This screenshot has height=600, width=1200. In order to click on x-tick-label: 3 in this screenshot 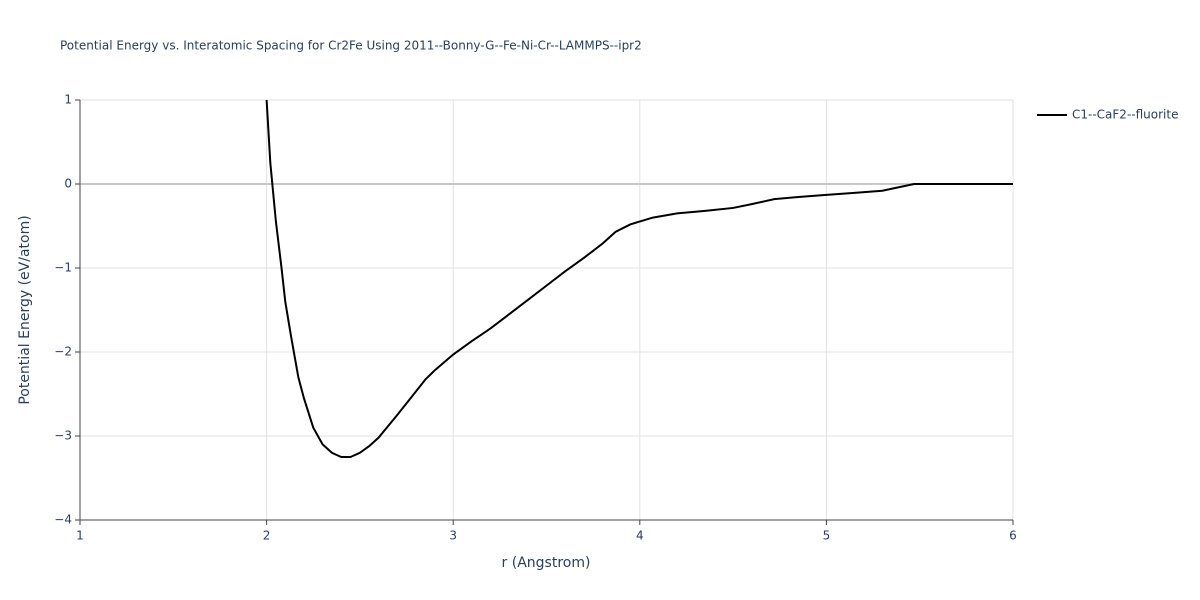, I will do `click(453, 536)`.